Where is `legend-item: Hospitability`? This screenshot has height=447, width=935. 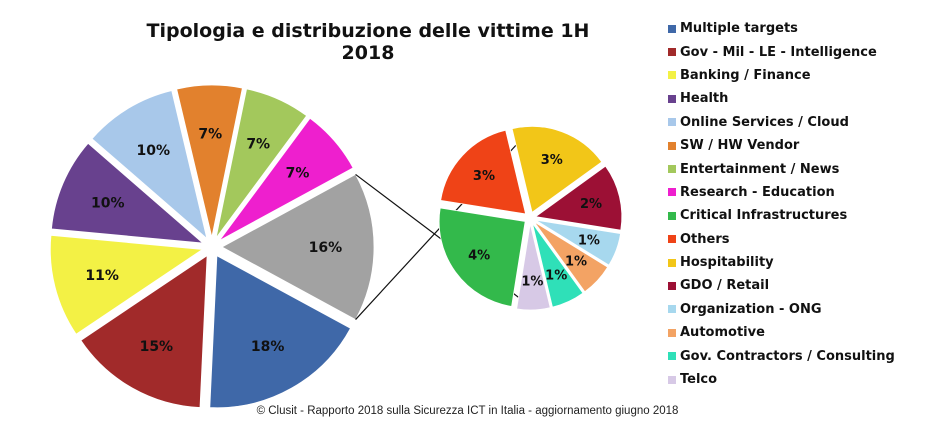
legend-item: Hospitability is located at coordinates (799, 262).